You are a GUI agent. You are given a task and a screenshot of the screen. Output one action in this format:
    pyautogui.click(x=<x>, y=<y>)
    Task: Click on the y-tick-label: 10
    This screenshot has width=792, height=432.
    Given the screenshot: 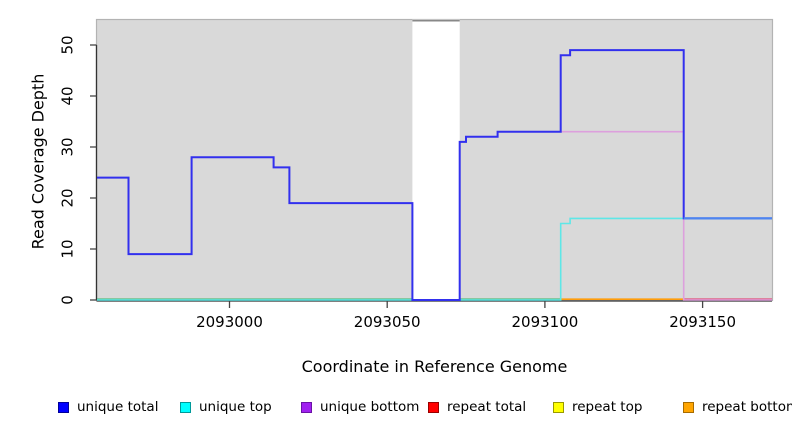 What is the action you would take?
    pyautogui.click(x=68, y=248)
    